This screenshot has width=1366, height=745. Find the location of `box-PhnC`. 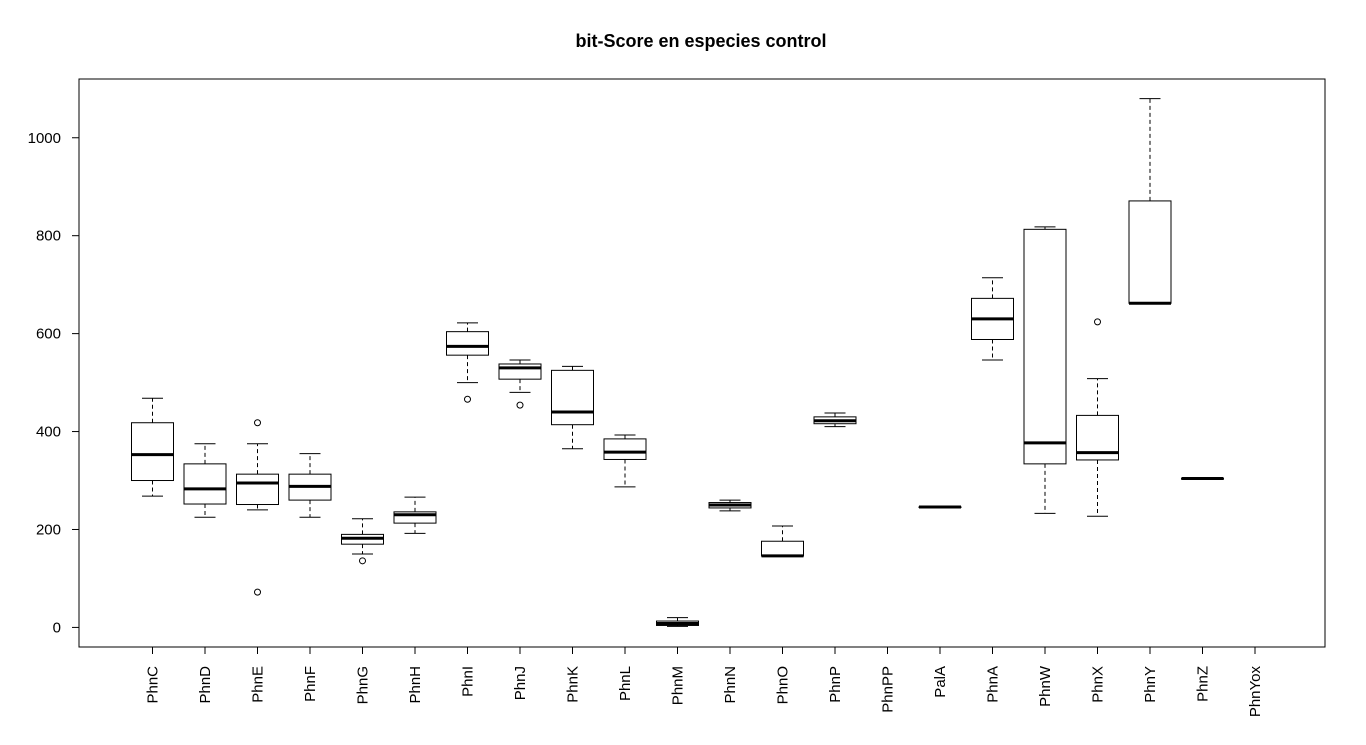

box-PhnC is located at coordinates (152, 447).